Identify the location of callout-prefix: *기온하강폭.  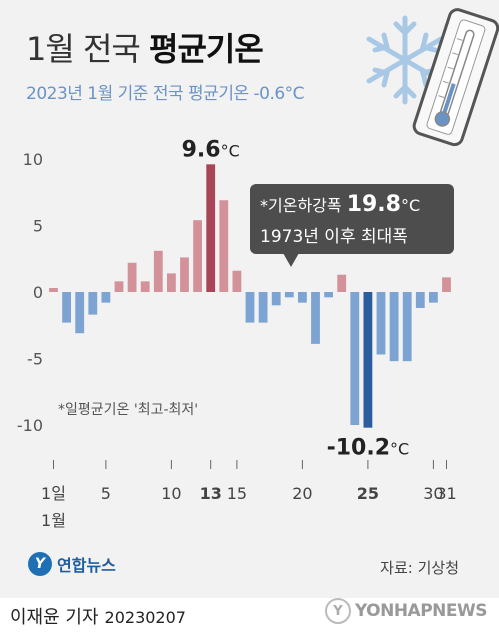
(303, 205).